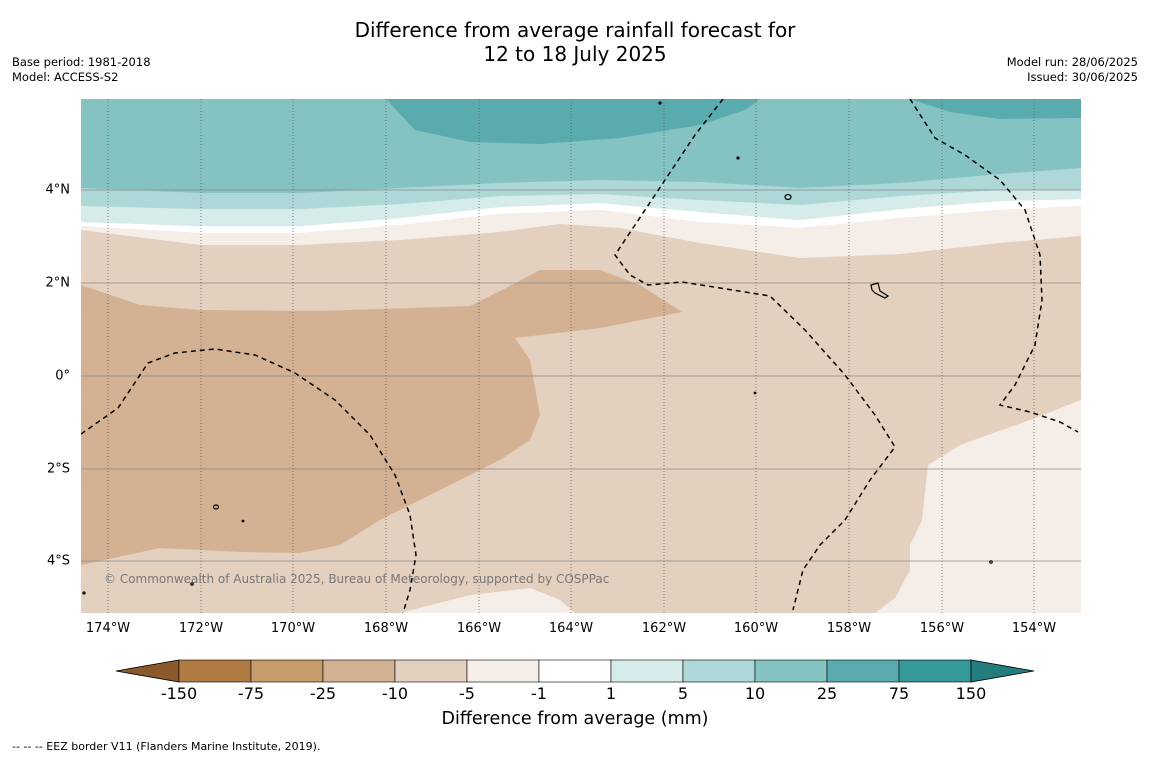 The image size is (1150, 758). What do you see at coordinates (323, 693) in the screenshot?
I see `colorbar-tick-label: -25` at bounding box center [323, 693].